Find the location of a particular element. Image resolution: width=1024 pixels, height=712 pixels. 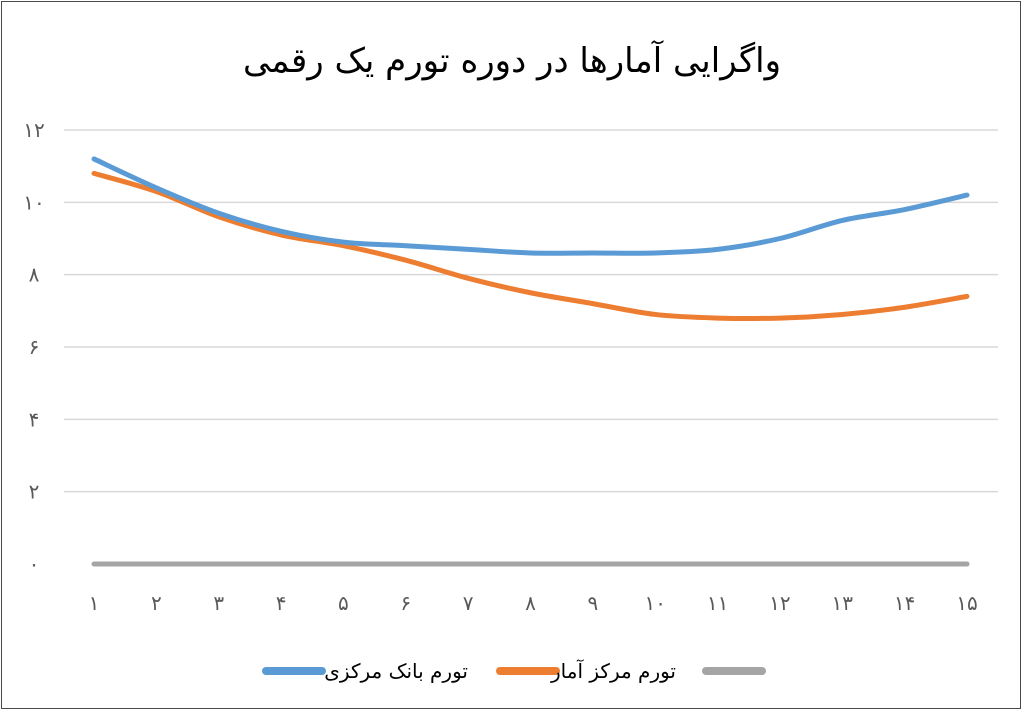

x-tick-label: ۱ is located at coordinates (94, 603).